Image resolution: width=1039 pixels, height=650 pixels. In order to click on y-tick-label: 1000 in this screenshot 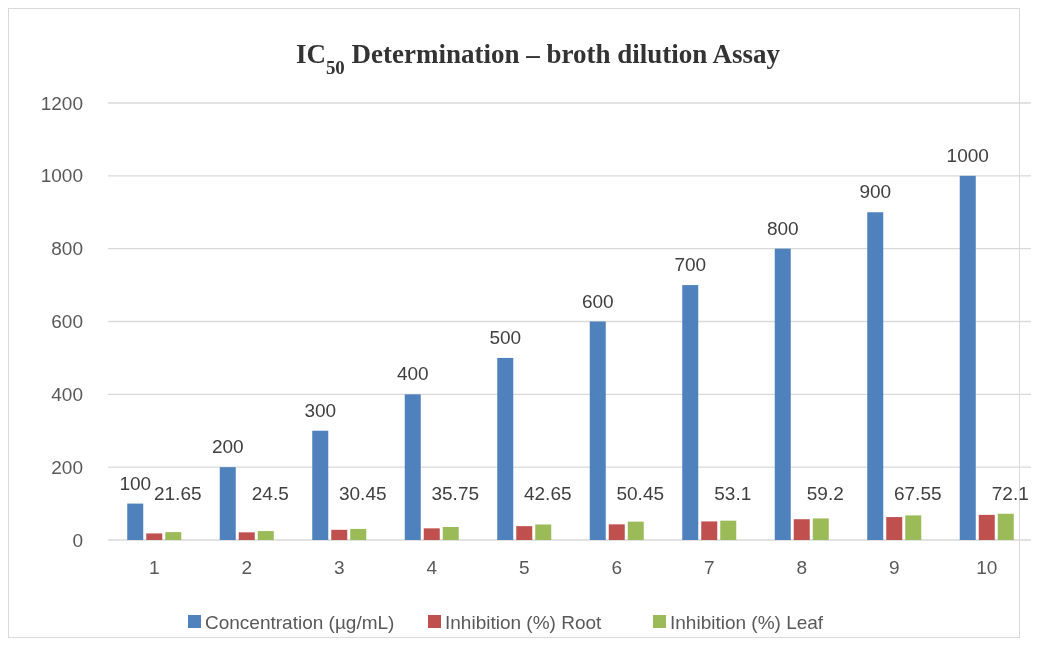, I will do `click(61, 176)`.